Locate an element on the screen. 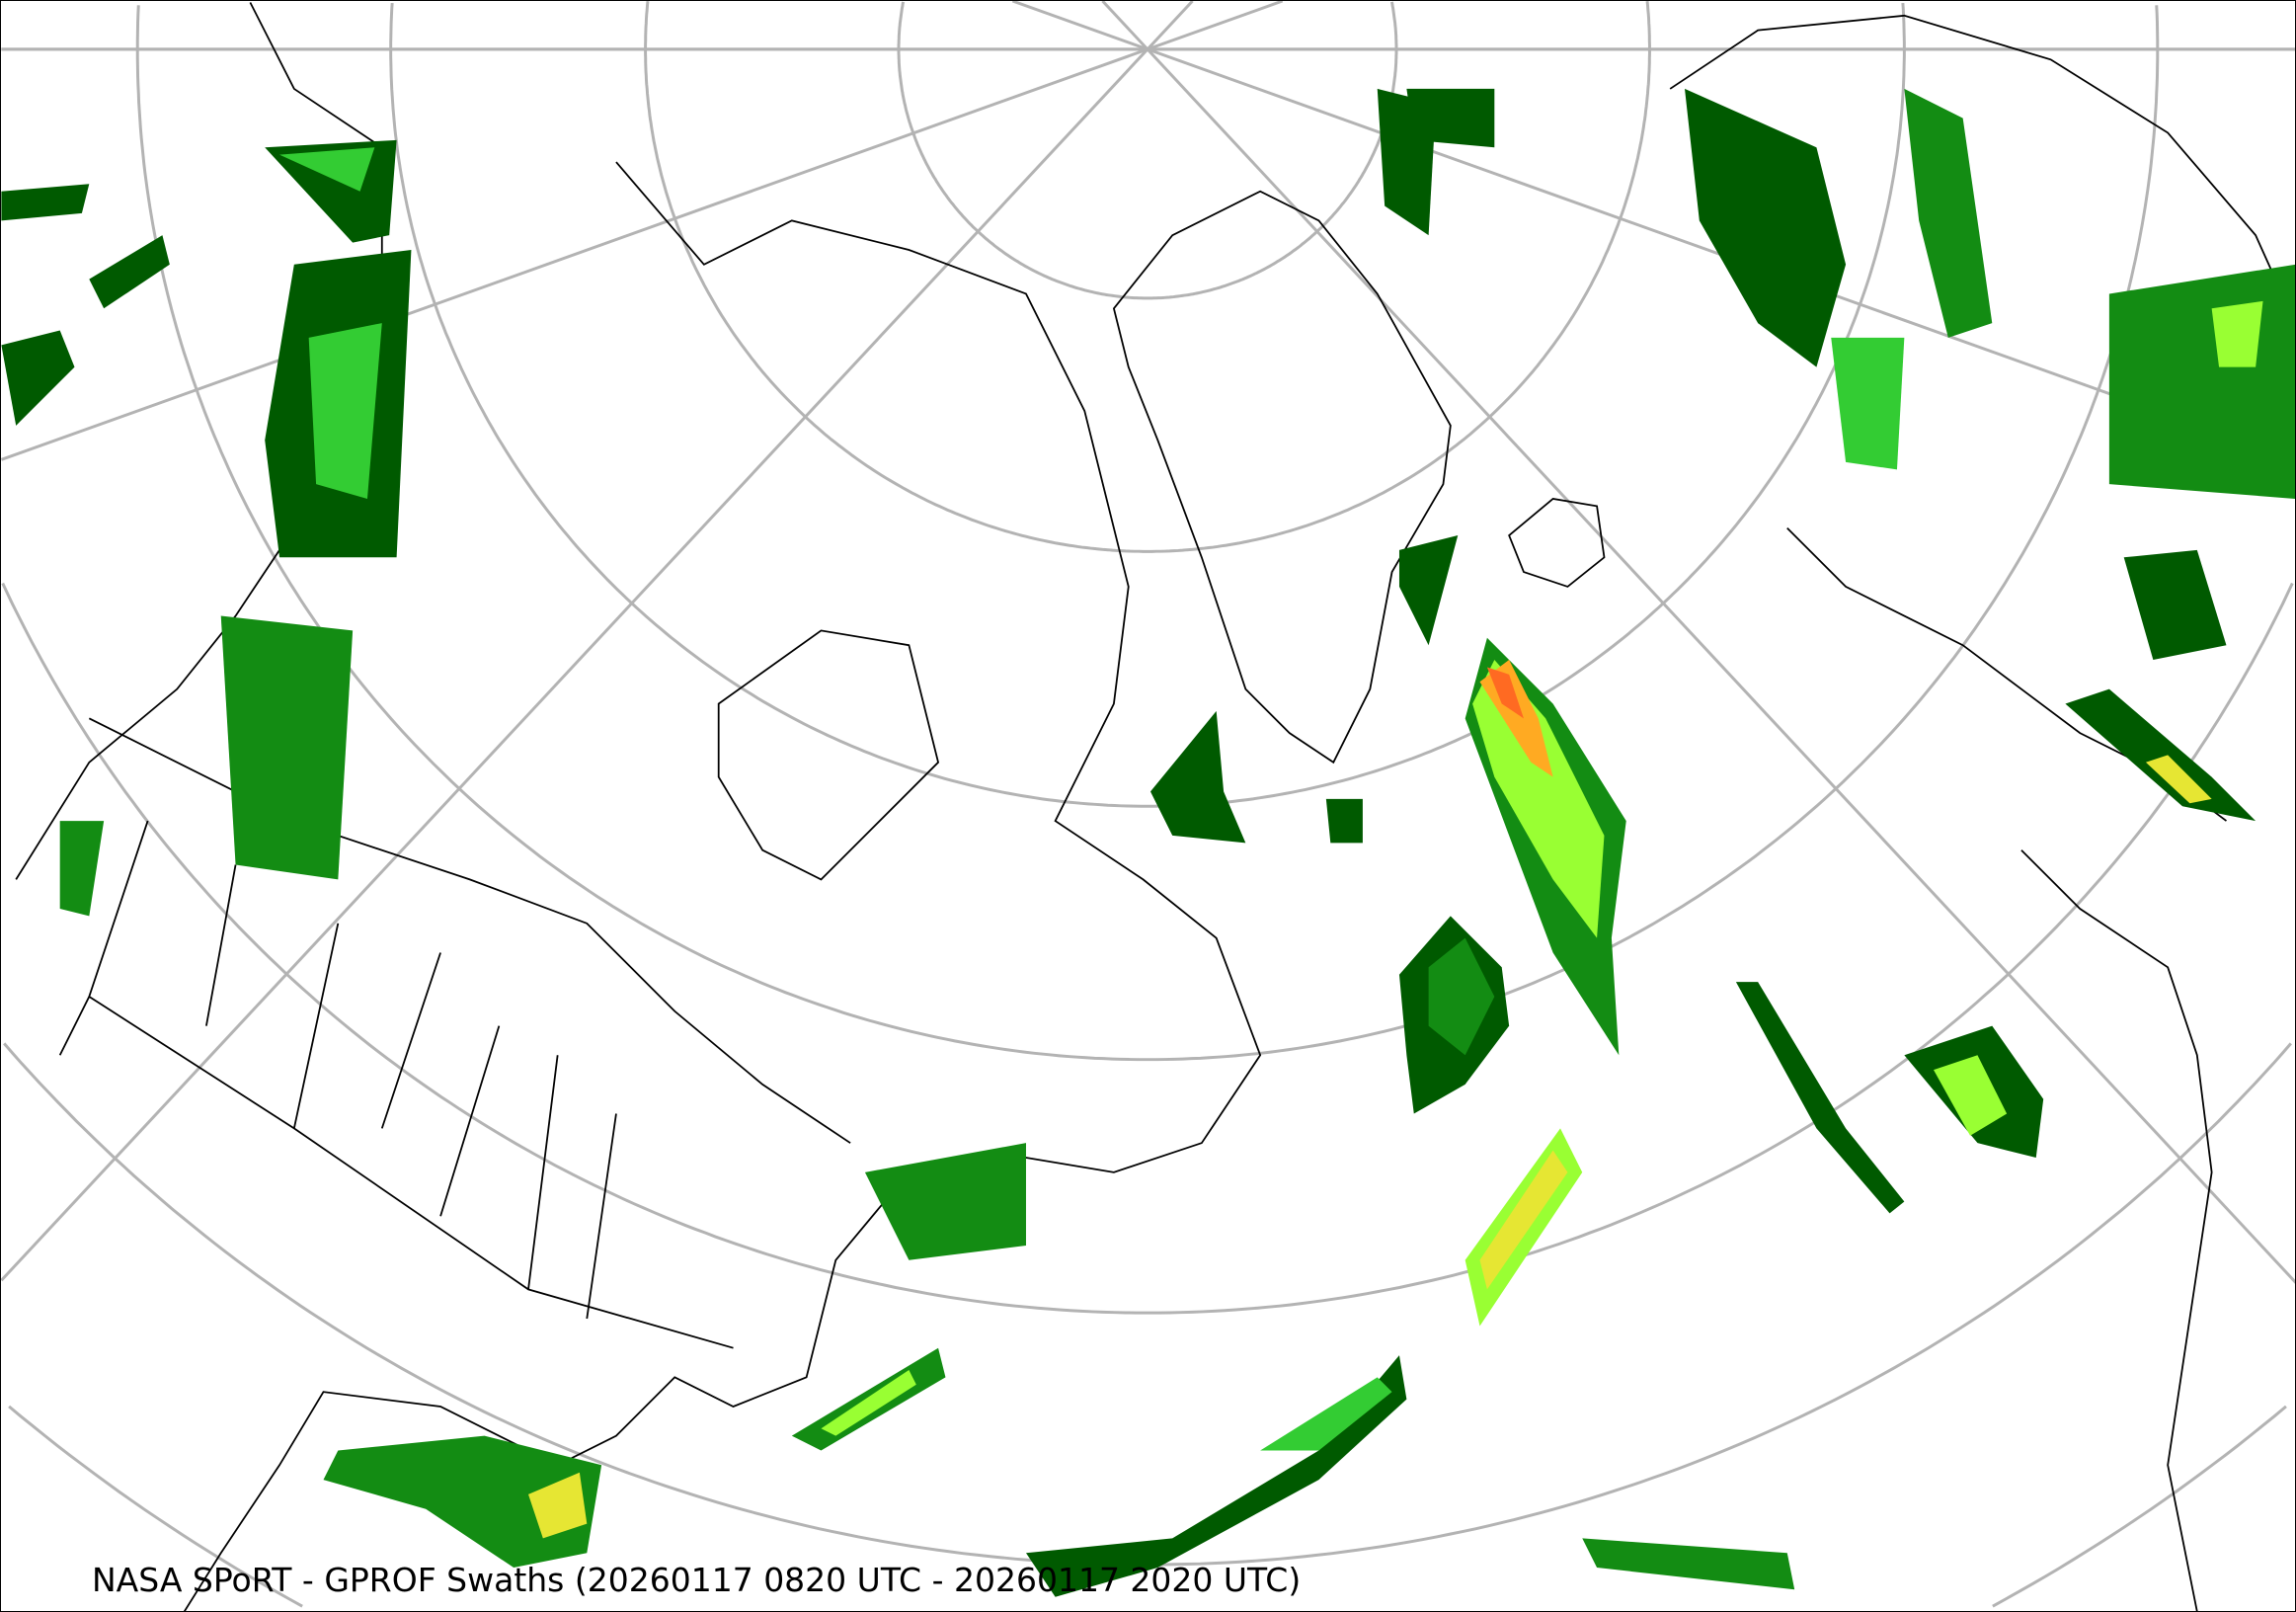 The width and height of the screenshot is (2296, 1612). us-canada-border is located at coordinates (469, 931).